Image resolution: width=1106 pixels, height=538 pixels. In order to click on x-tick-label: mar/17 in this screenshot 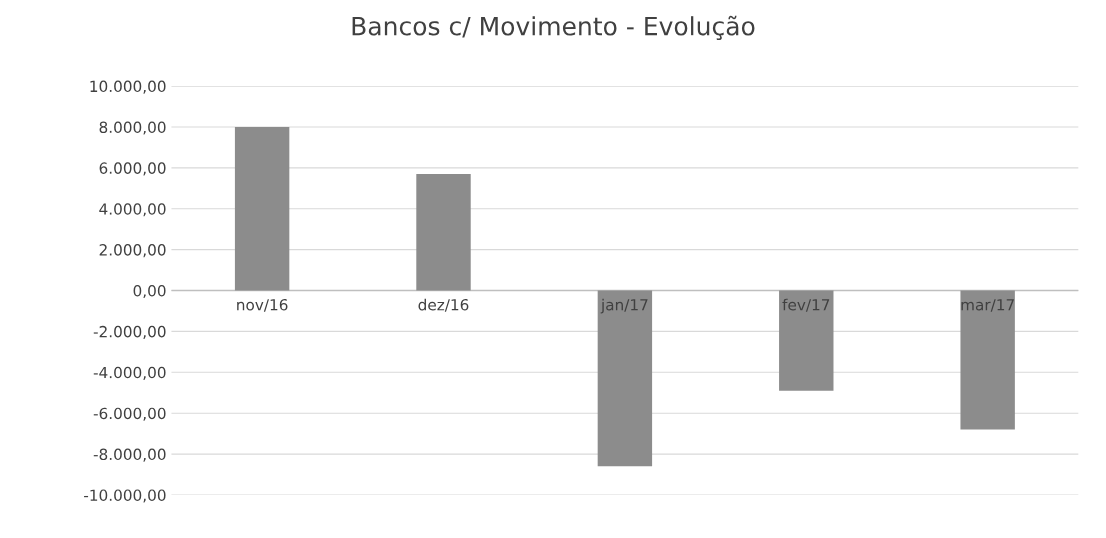, I will do `click(987, 305)`.